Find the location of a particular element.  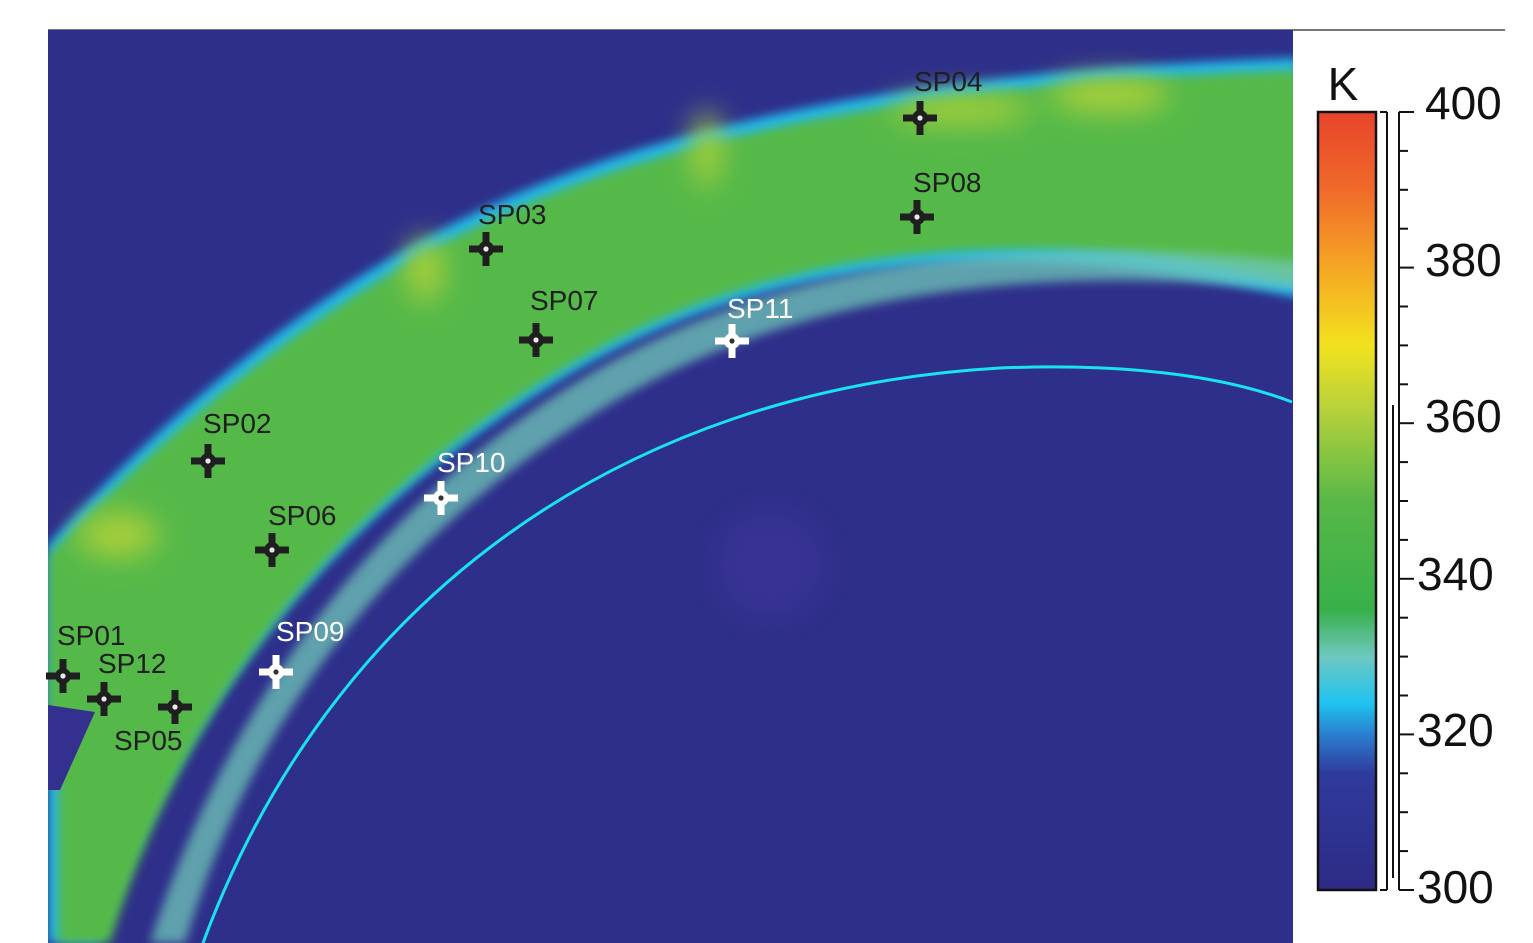

spot-sp08: SP08 is located at coordinates (941, 200).